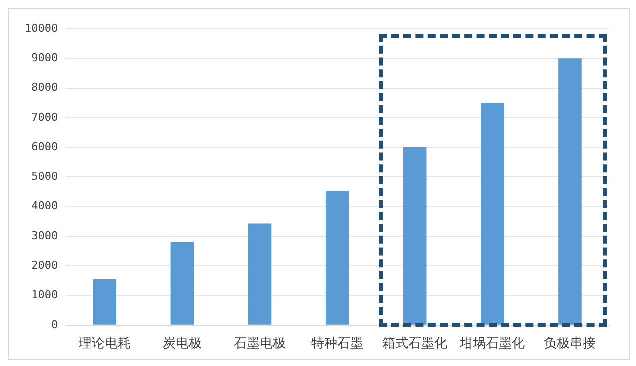  What do you see at coordinates (41, 28) in the screenshot?
I see `y-tick-label: 10000` at bounding box center [41, 28].